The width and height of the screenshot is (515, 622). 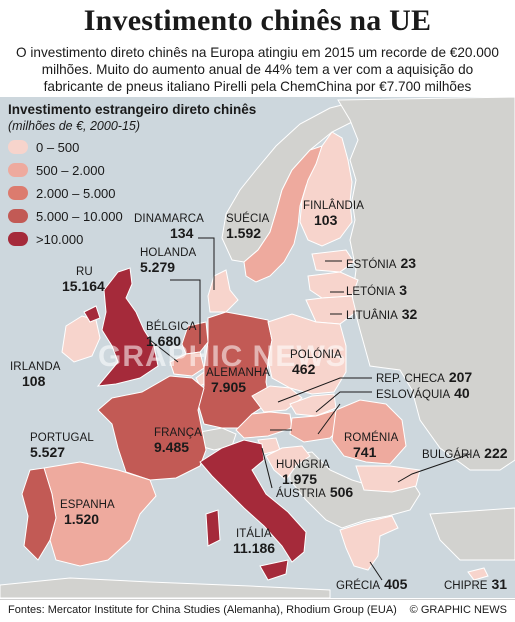 What do you see at coordinates (466, 586) in the screenshot?
I see `label-chipre-name: CHIPRE` at bounding box center [466, 586].